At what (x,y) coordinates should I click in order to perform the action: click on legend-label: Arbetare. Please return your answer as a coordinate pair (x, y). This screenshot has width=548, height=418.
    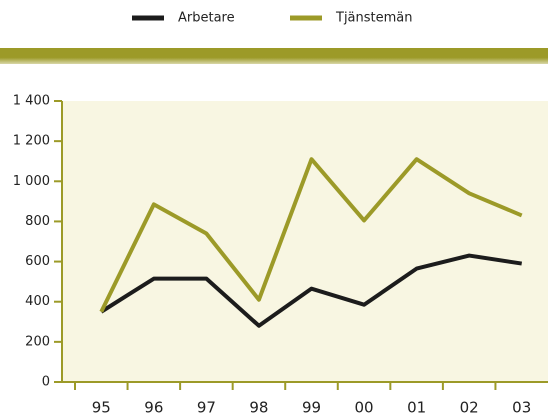
    Looking at the image, I should click on (206, 18).